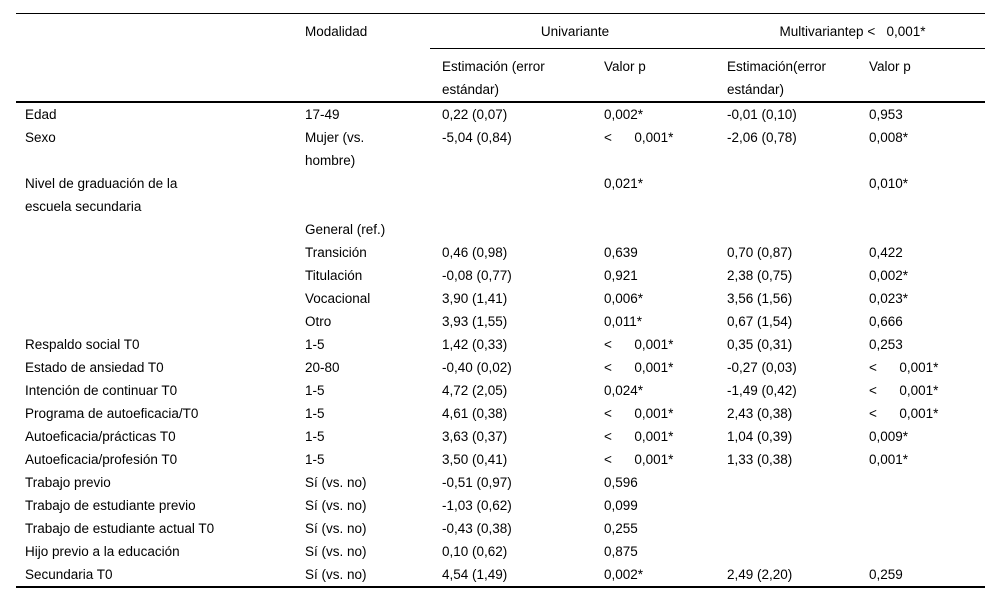 The width and height of the screenshot is (1000, 603). I want to click on cell-estimacion-multivariante: -1,49 (0,42), so click(762, 390).